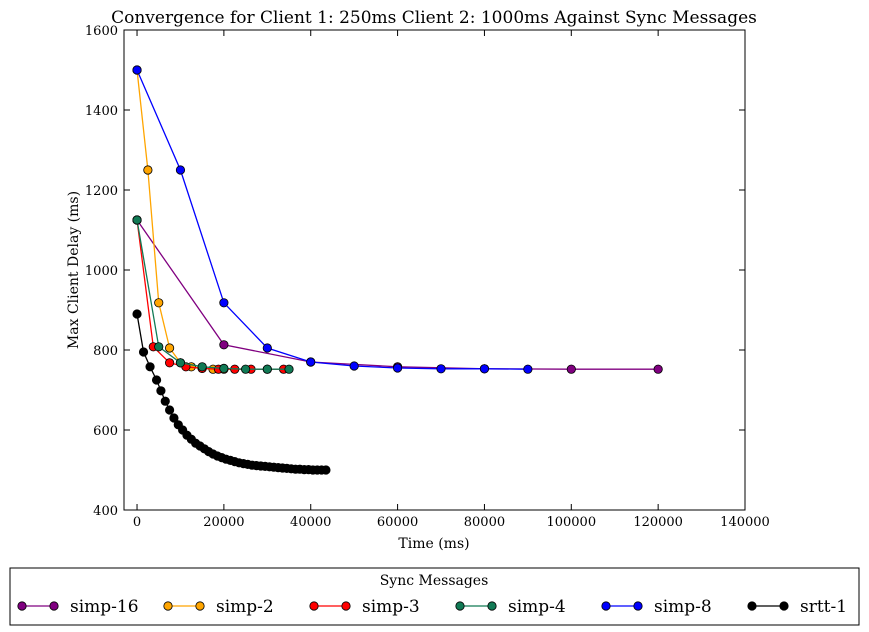 The image size is (869, 632). I want to click on x-tick-label: 100000, so click(571, 522).